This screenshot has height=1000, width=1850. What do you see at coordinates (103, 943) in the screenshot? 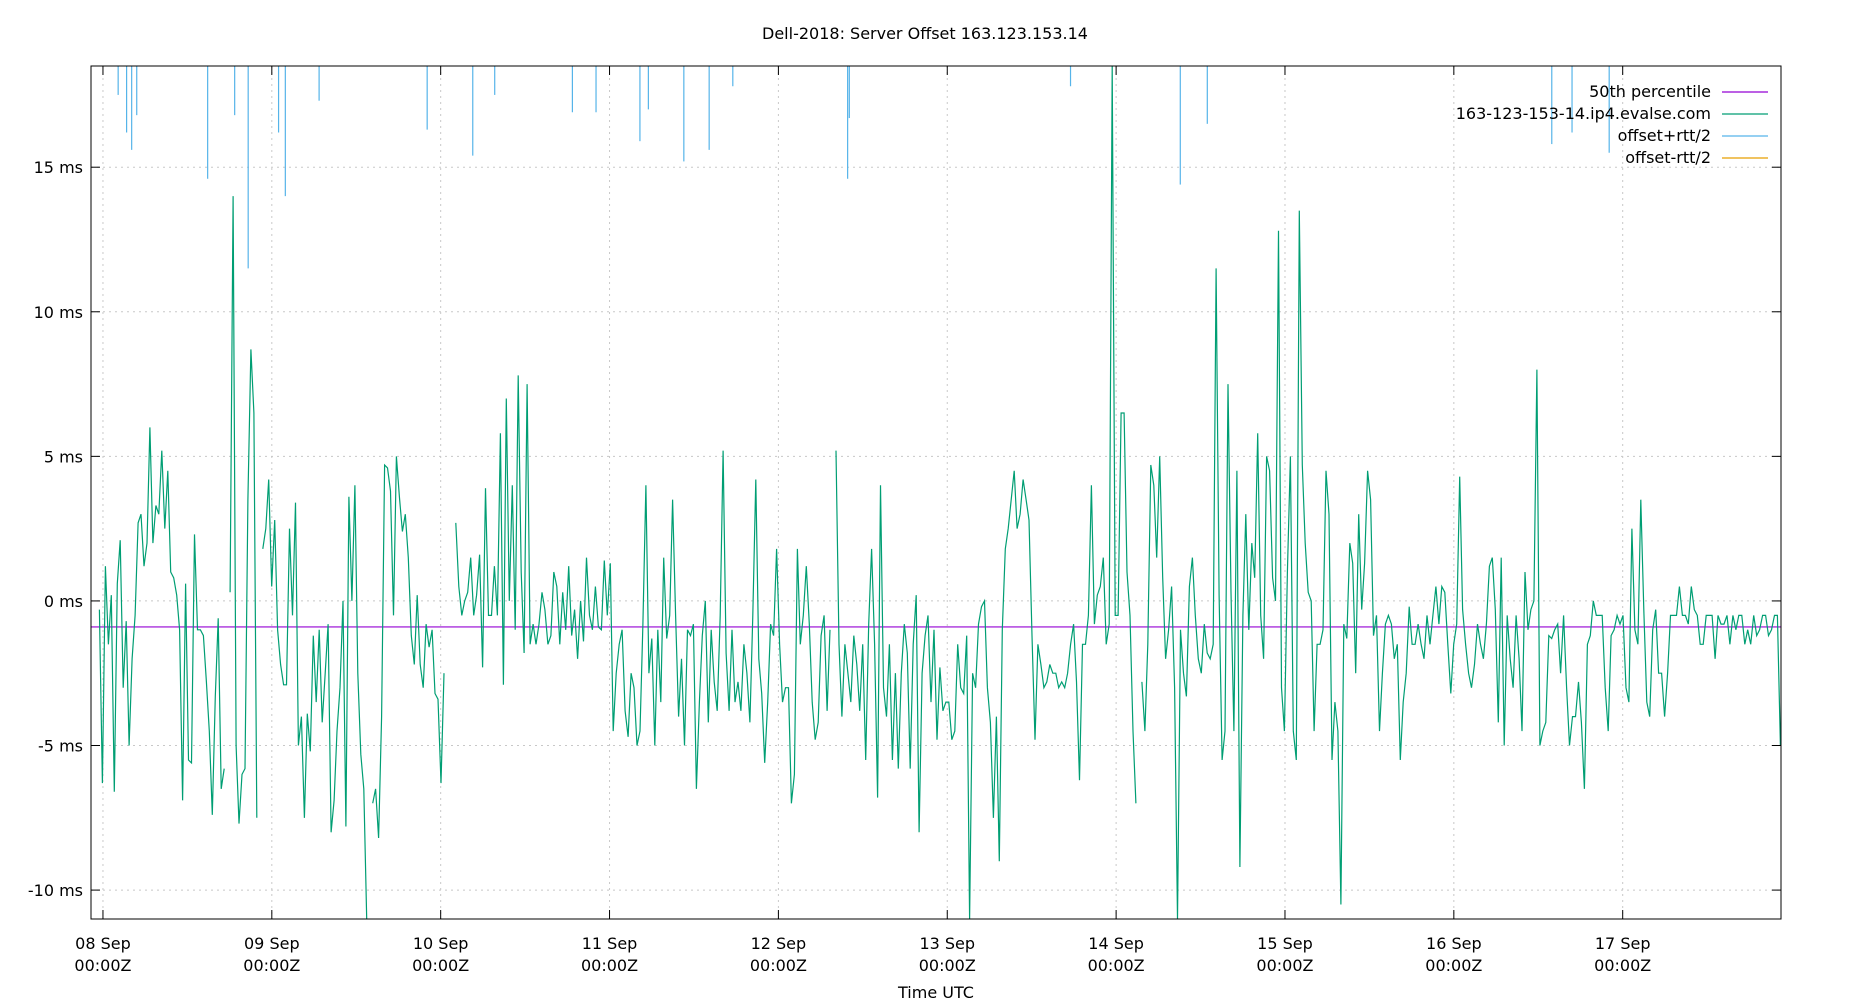
I see `x-tick-label: 08 Sep` at bounding box center [103, 943].